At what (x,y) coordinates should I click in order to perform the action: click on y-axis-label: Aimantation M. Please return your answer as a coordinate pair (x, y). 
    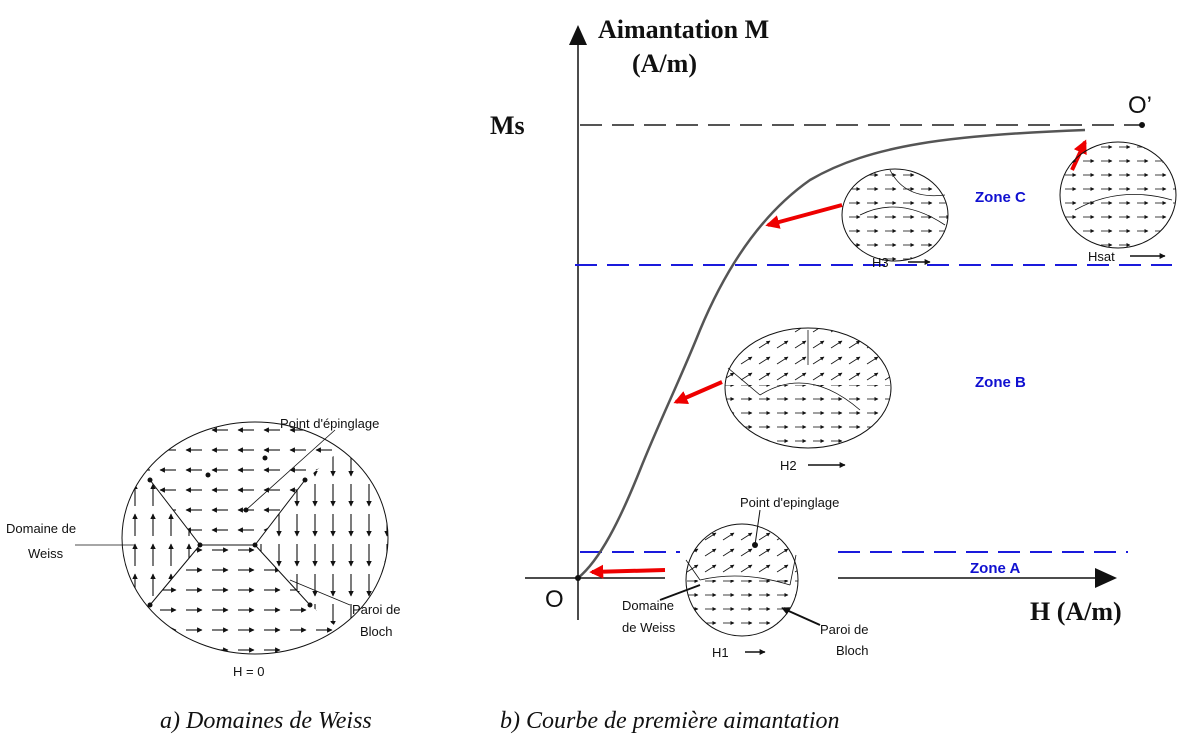
    Looking at the image, I should click on (683, 29).